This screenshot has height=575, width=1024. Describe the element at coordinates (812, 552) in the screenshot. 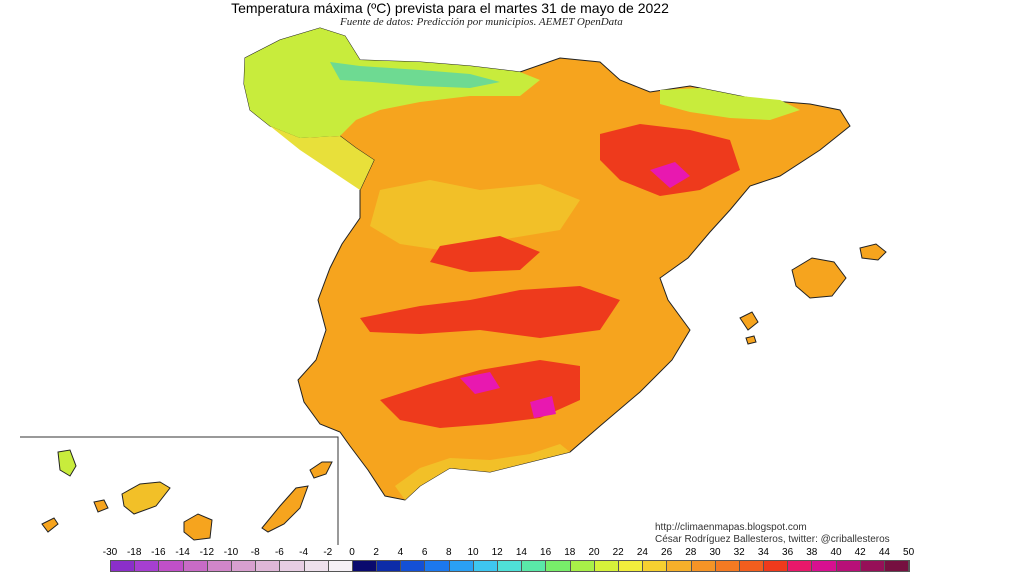

I see `legend-tick-label: 38` at that location.